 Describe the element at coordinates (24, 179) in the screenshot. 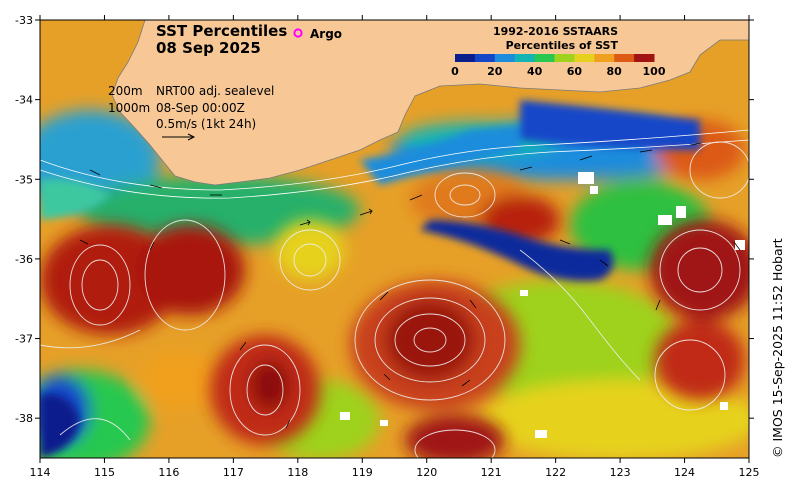

I see `y-tick-label: -35` at that location.